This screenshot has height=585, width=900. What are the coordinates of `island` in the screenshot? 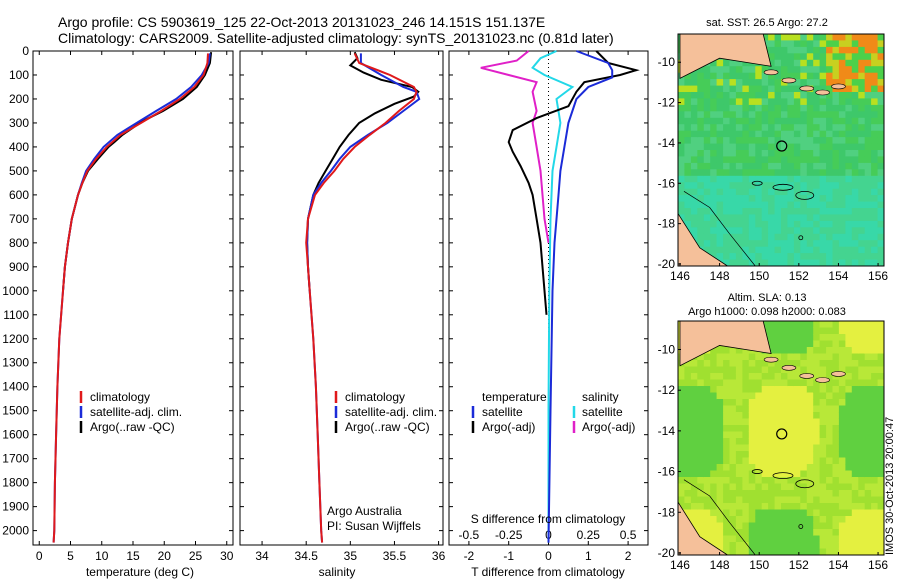 It's located at (771, 72).